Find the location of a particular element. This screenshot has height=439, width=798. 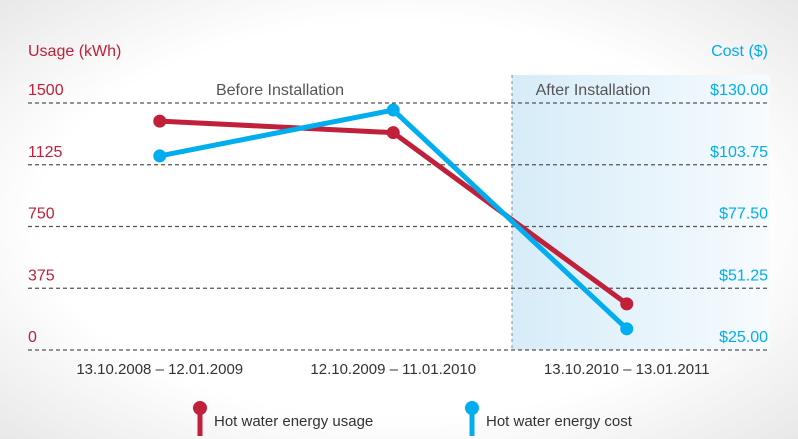

y2-tick-label: $130.00 is located at coordinates (739, 90).